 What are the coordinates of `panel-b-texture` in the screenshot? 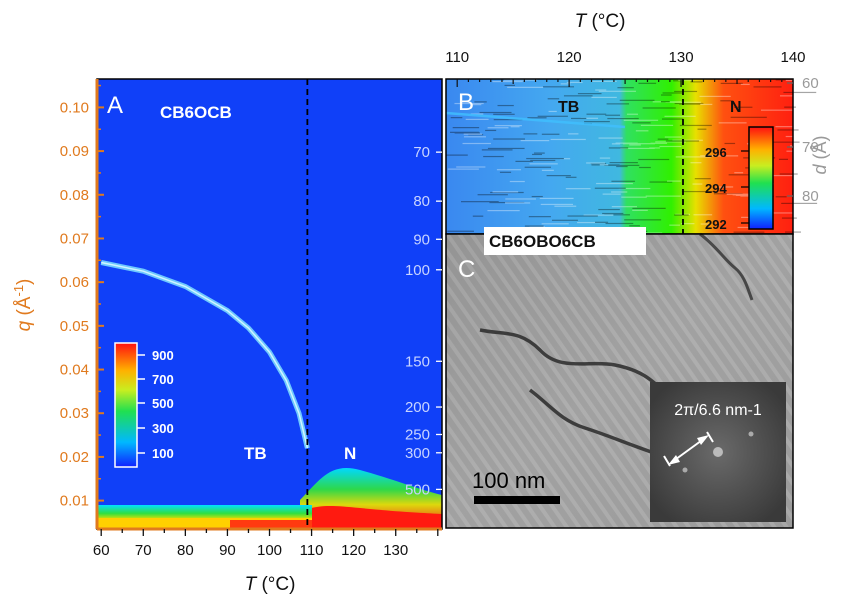 It's located at (636, 157).